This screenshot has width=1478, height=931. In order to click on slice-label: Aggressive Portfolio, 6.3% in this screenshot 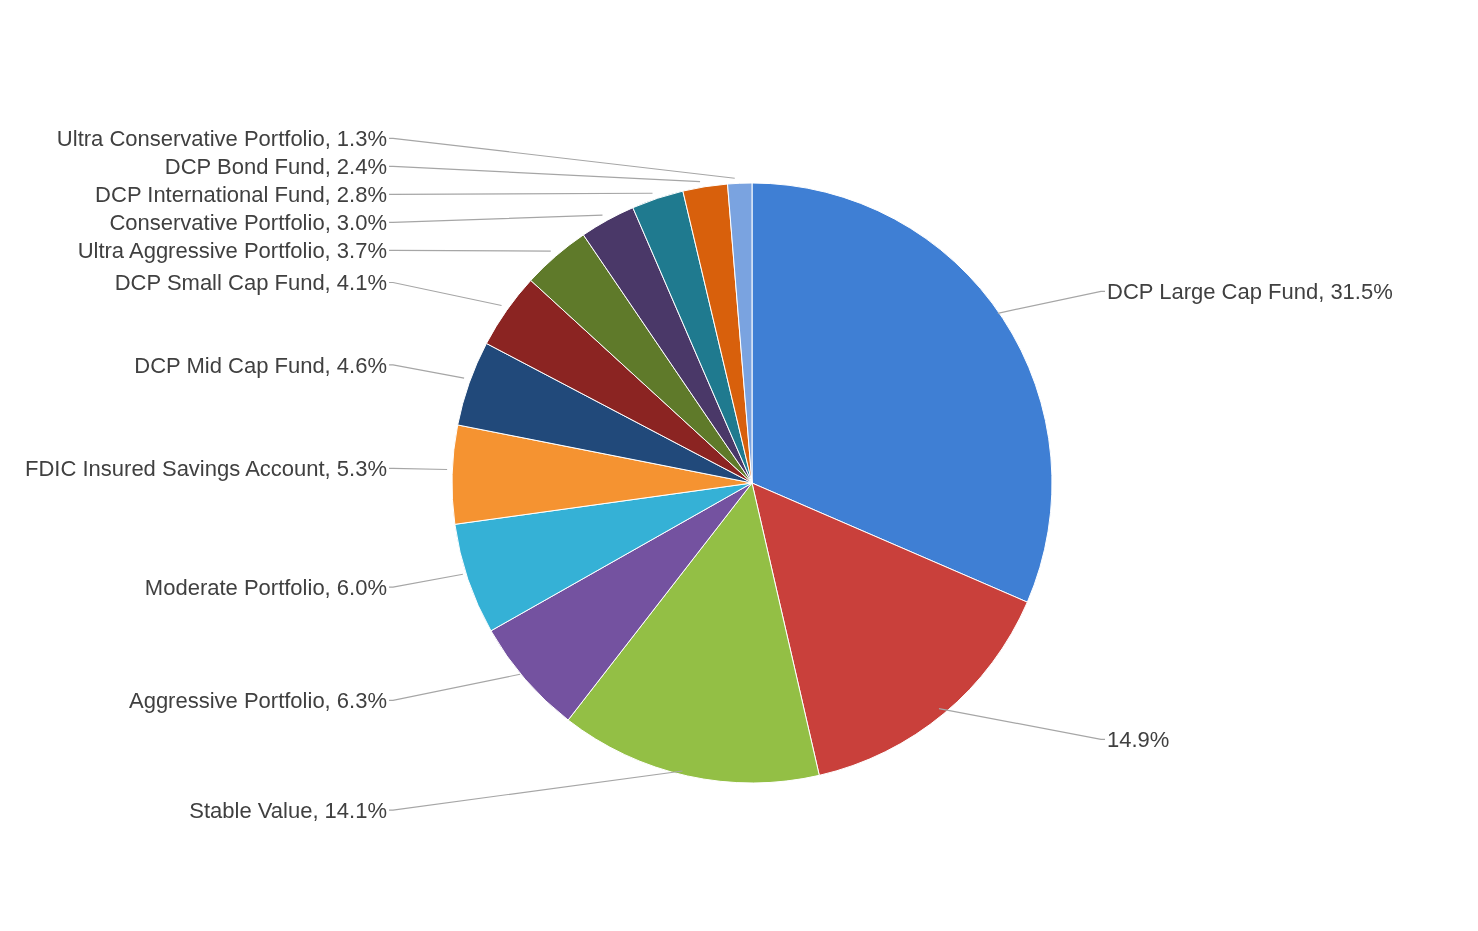, I will do `click(257, 701)`.